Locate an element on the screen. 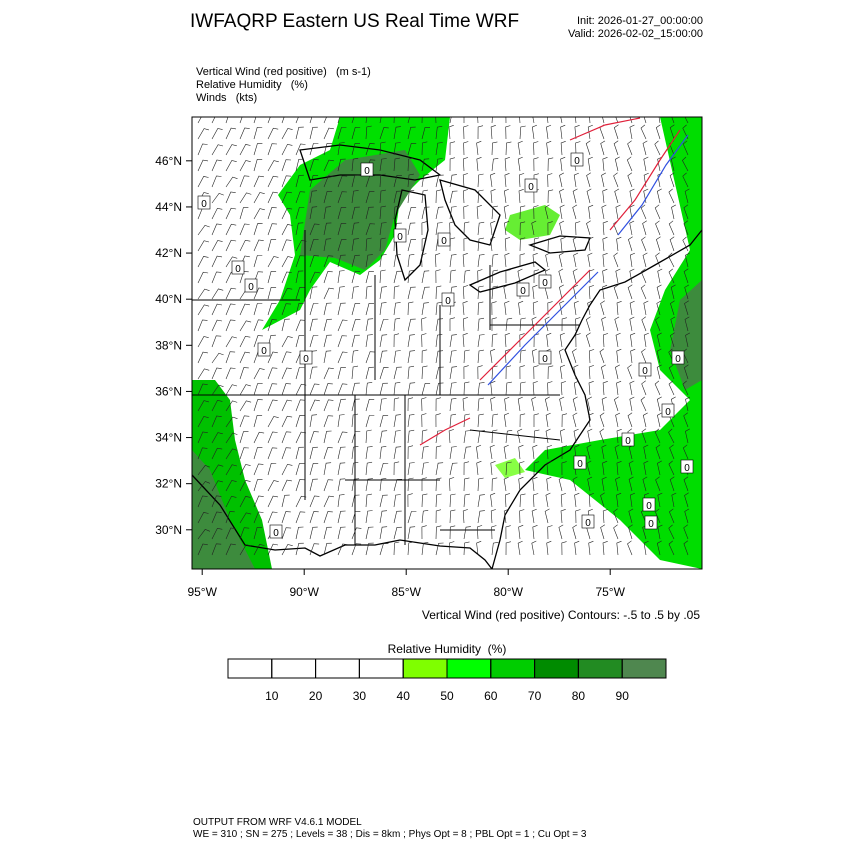 The height and width of the screenshot is (850, 850). lat-tick-label: 34°N is located at coordinates (168, 438).